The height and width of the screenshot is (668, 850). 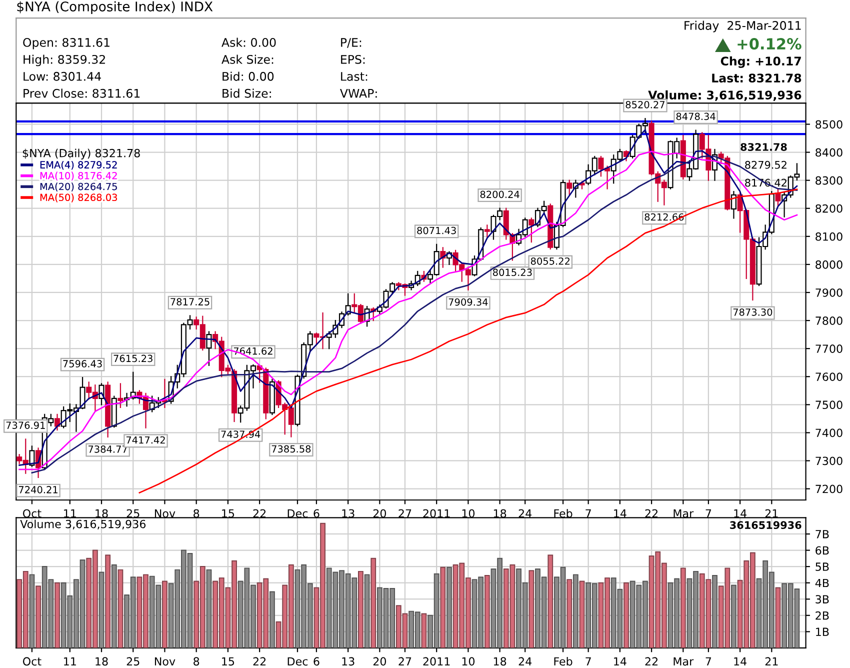 I want to click on annotation: 3616519936, so click(x=766, y=525).